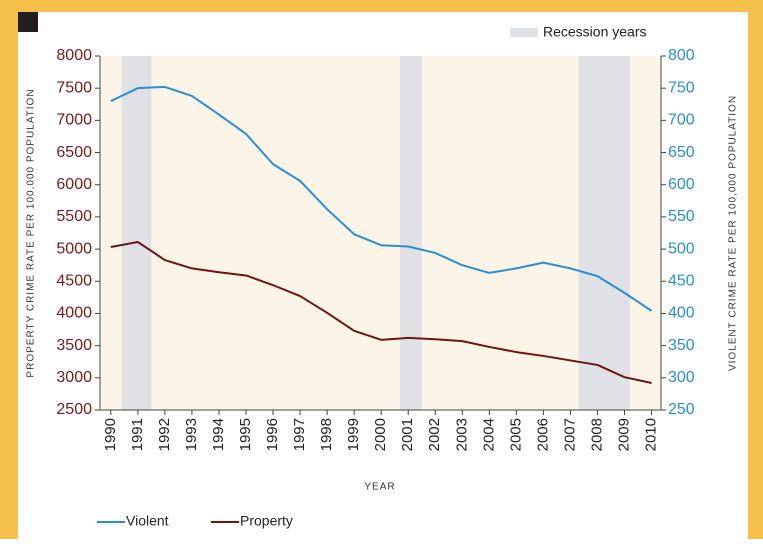 The image size is (763, 544). Describe the element at coordinates (164, 434) in the screenshot. I see `x-tick-label: 1992` at that location.